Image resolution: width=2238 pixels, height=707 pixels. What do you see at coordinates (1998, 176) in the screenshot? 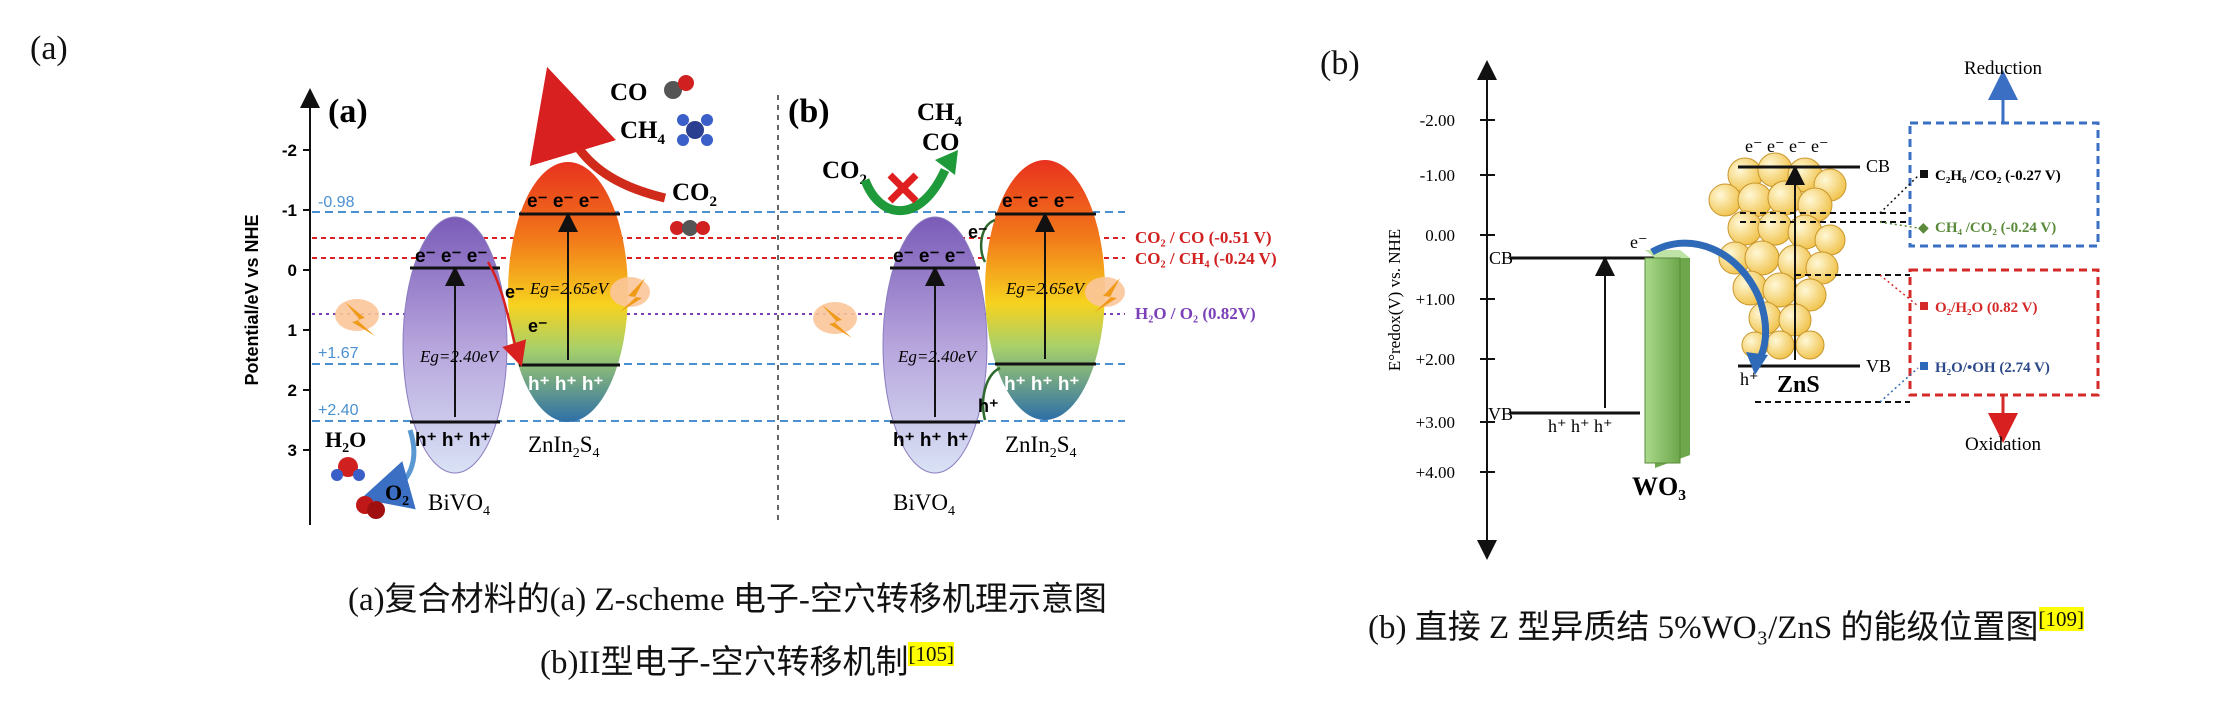
I see `b-c2h6-label: C₂H₆ /CO₂ (-0.27 V)` at bounding box center [1998, 176].